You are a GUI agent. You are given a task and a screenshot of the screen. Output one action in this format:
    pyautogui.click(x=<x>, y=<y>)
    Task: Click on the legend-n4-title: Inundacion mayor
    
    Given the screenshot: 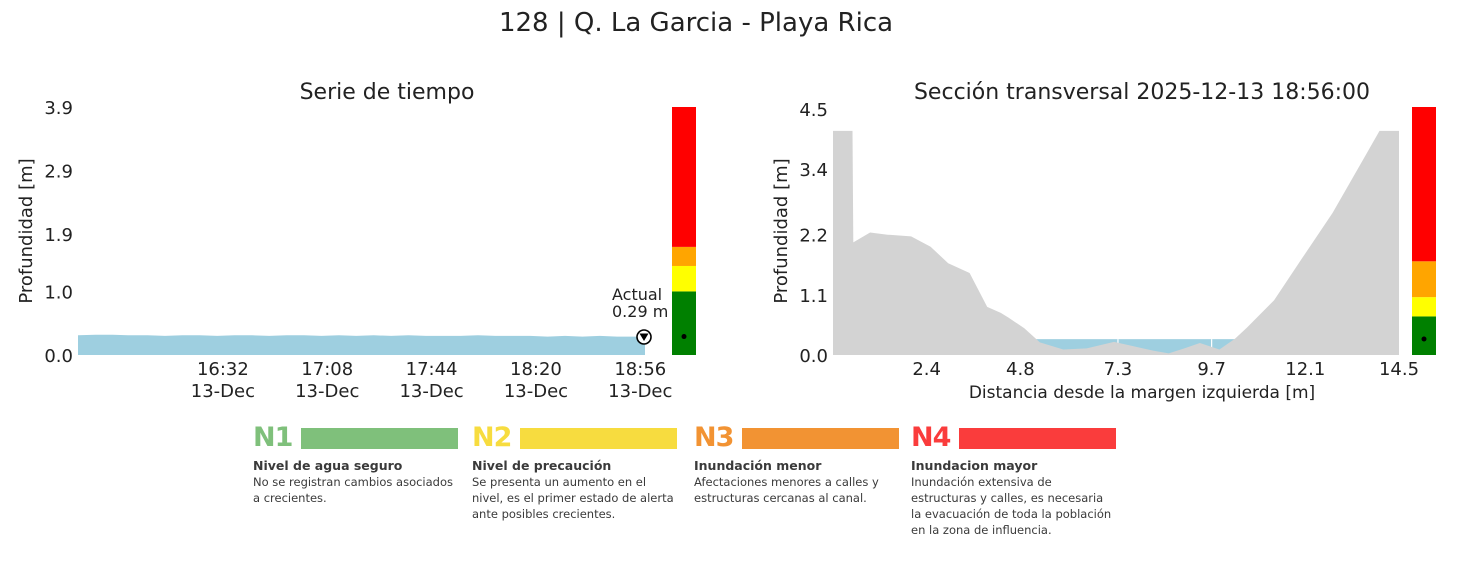 What is the action you would take?
    pyautogui.click(x=974, y=465)
    